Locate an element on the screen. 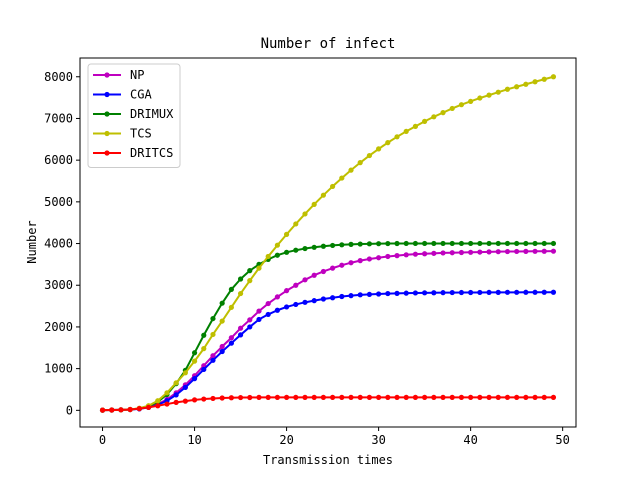  legend-box is located at coordinates (134, 115).